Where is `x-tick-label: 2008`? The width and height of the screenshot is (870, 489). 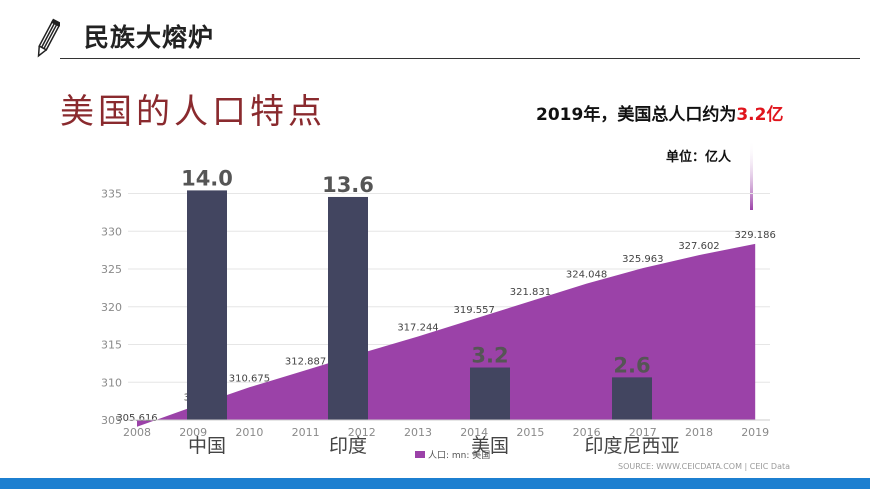
x-tick-label: 2008 is located at coordinates (137, 432).